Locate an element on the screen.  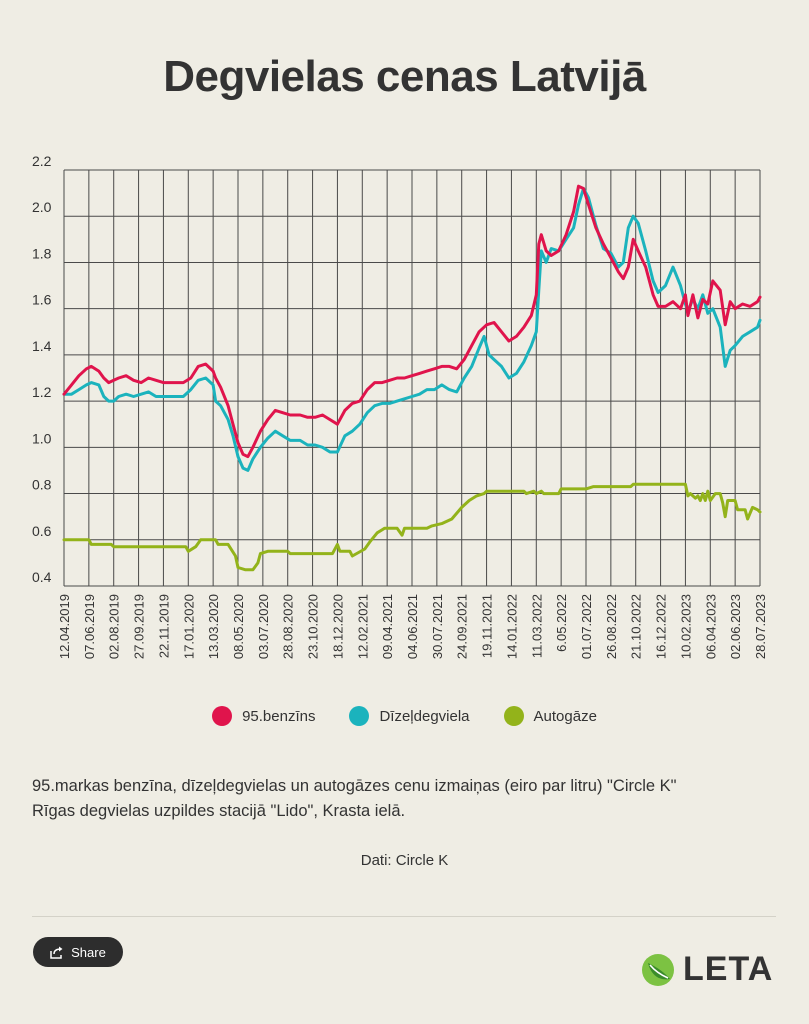
x-tick-label: 04.06.2021 is located at coordinates (412, 626).